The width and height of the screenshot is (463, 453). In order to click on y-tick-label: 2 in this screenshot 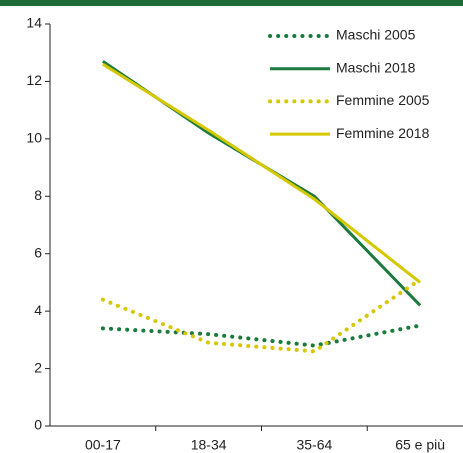, I will do `click(38, 367)`.